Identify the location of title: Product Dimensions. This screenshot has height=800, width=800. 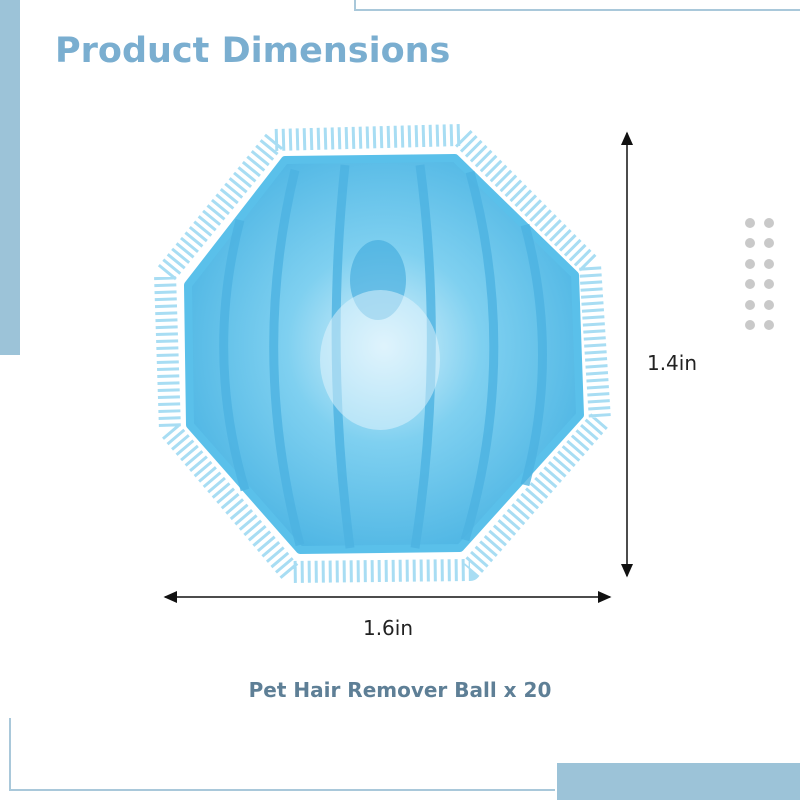
(252, 51).